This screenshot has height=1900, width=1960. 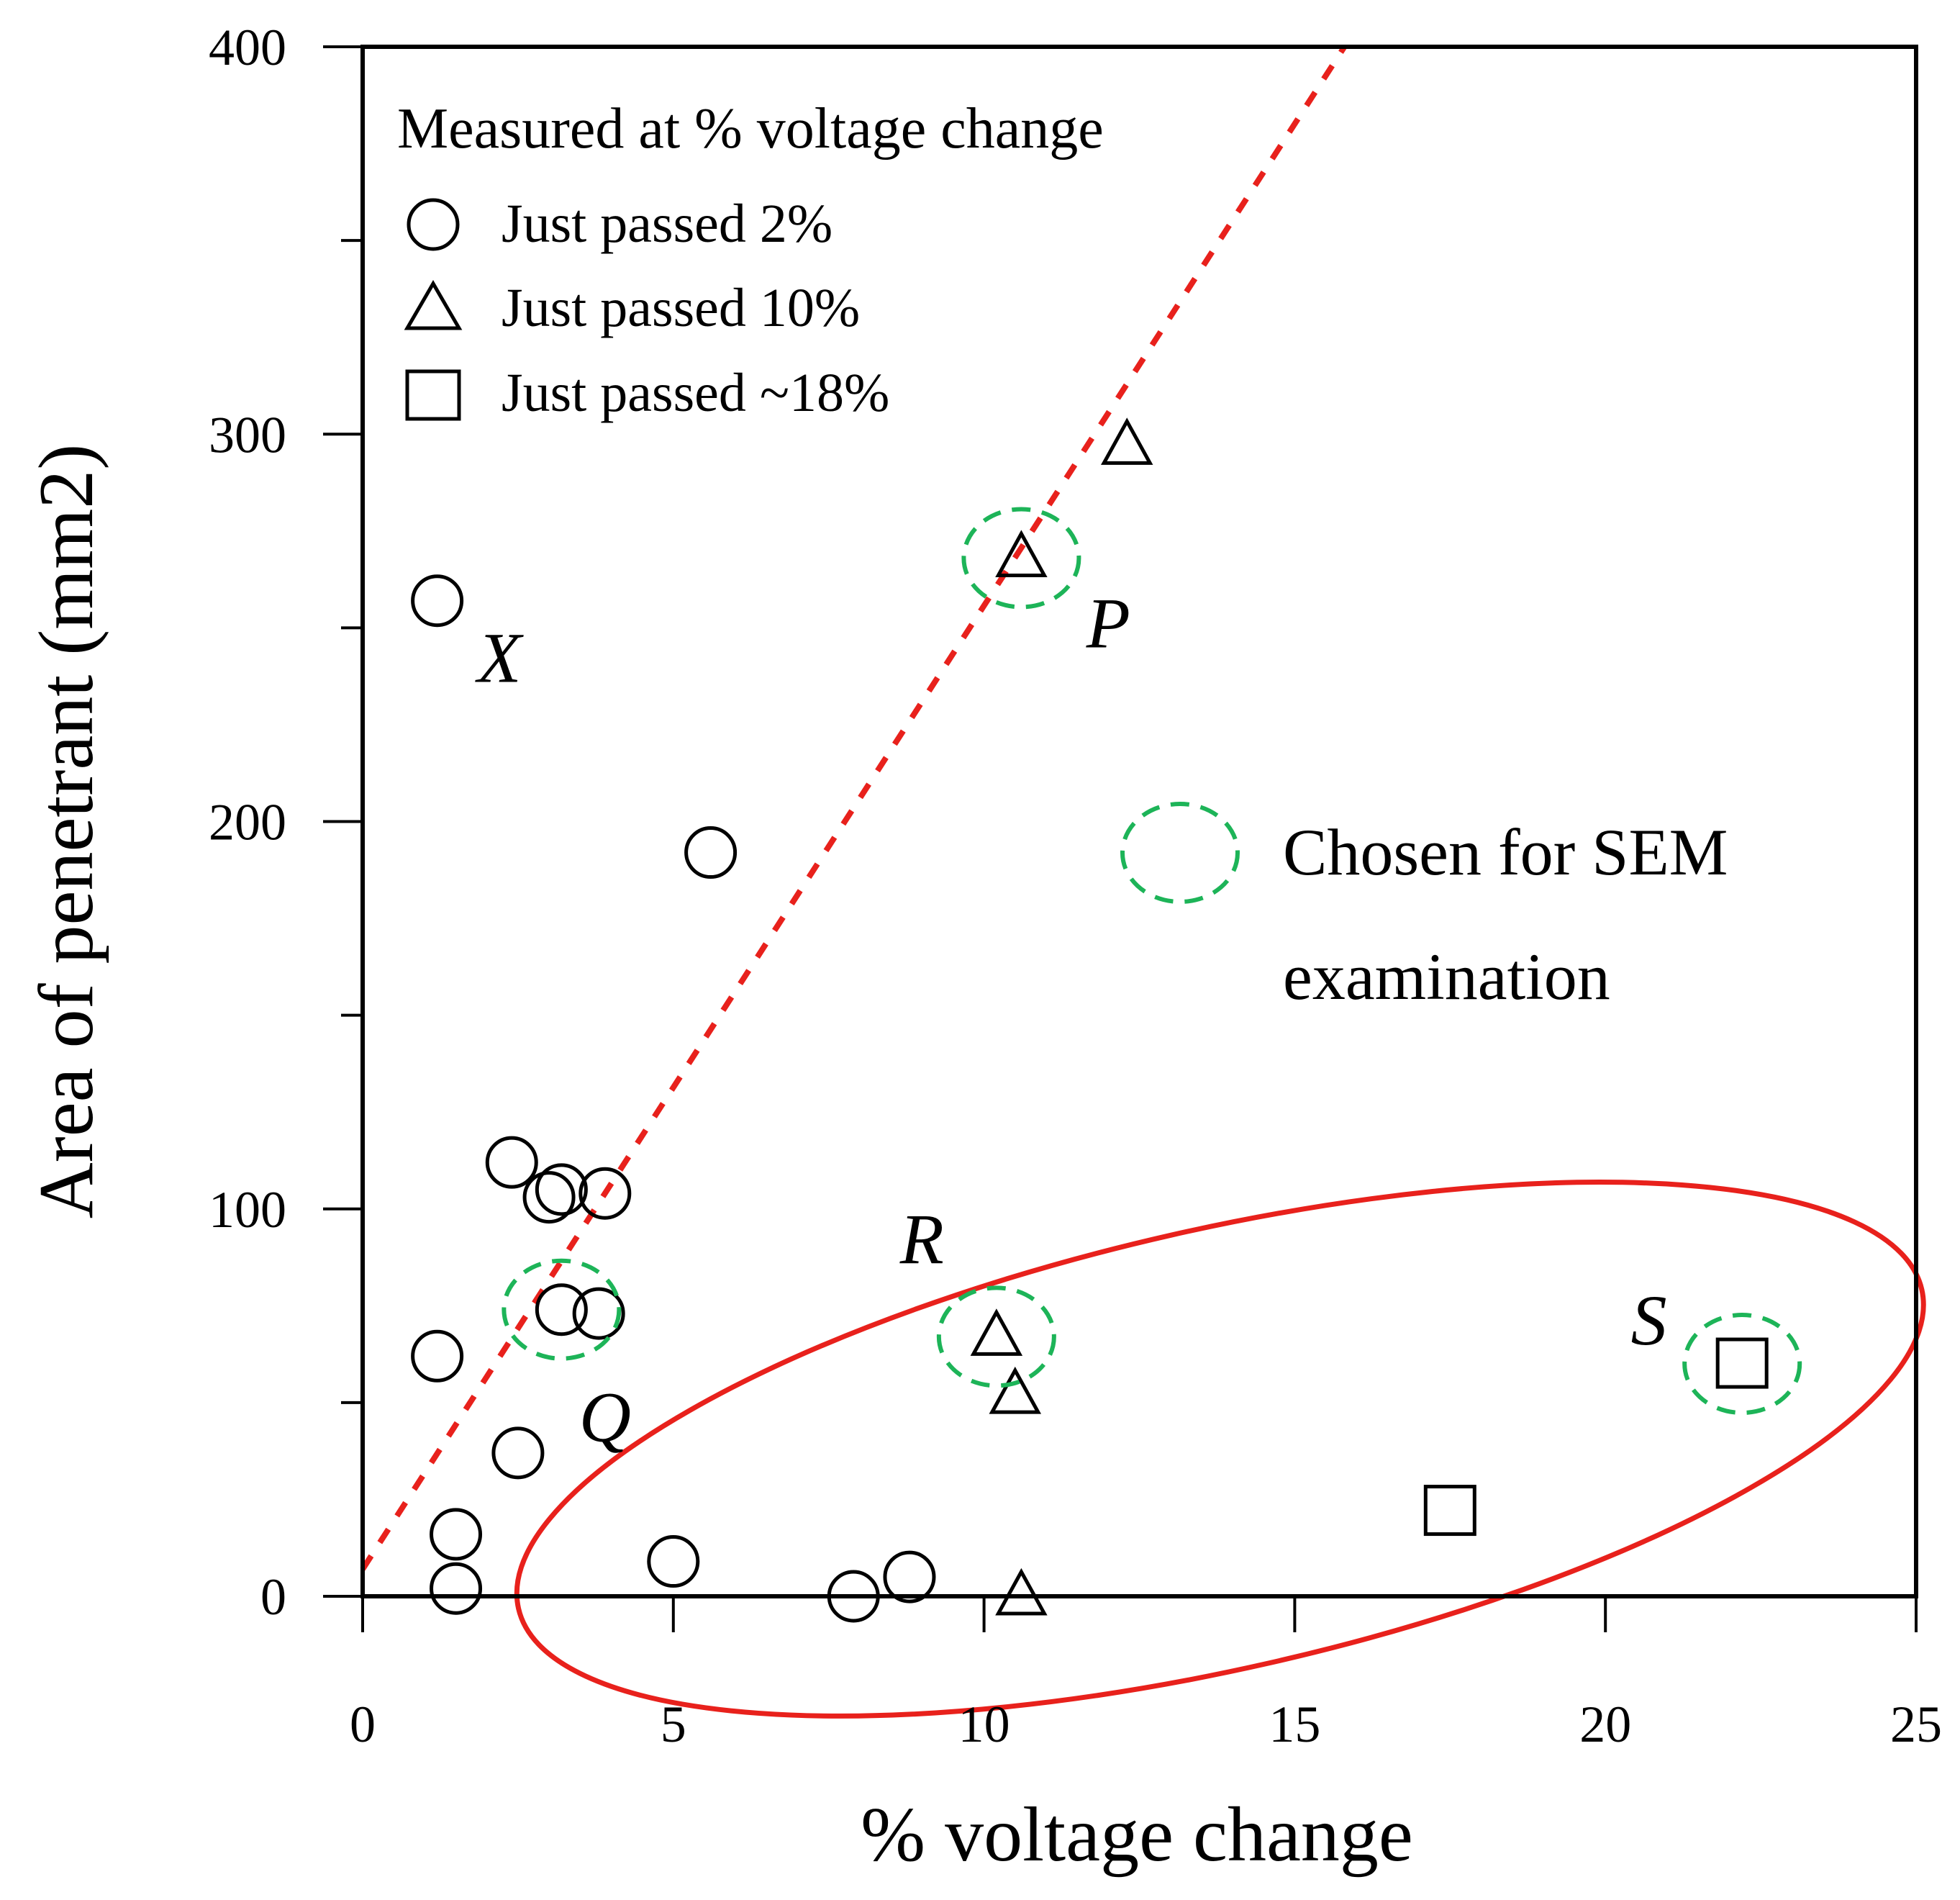 I want to click on sem-highlight-r, so click(x=996, y=1337).